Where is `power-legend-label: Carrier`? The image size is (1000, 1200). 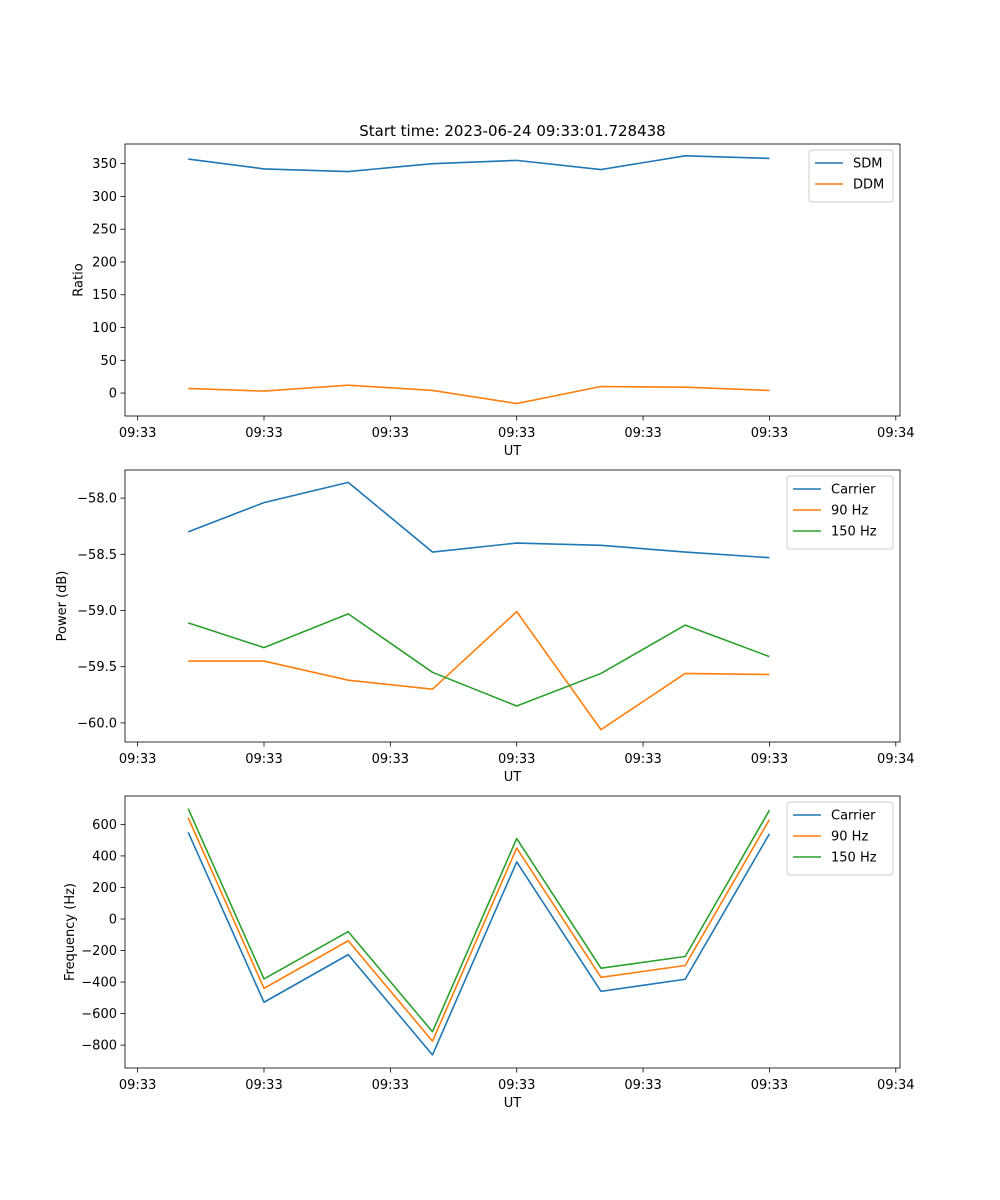
power-legend-label: Carrier is located at coordinates (853, 490).